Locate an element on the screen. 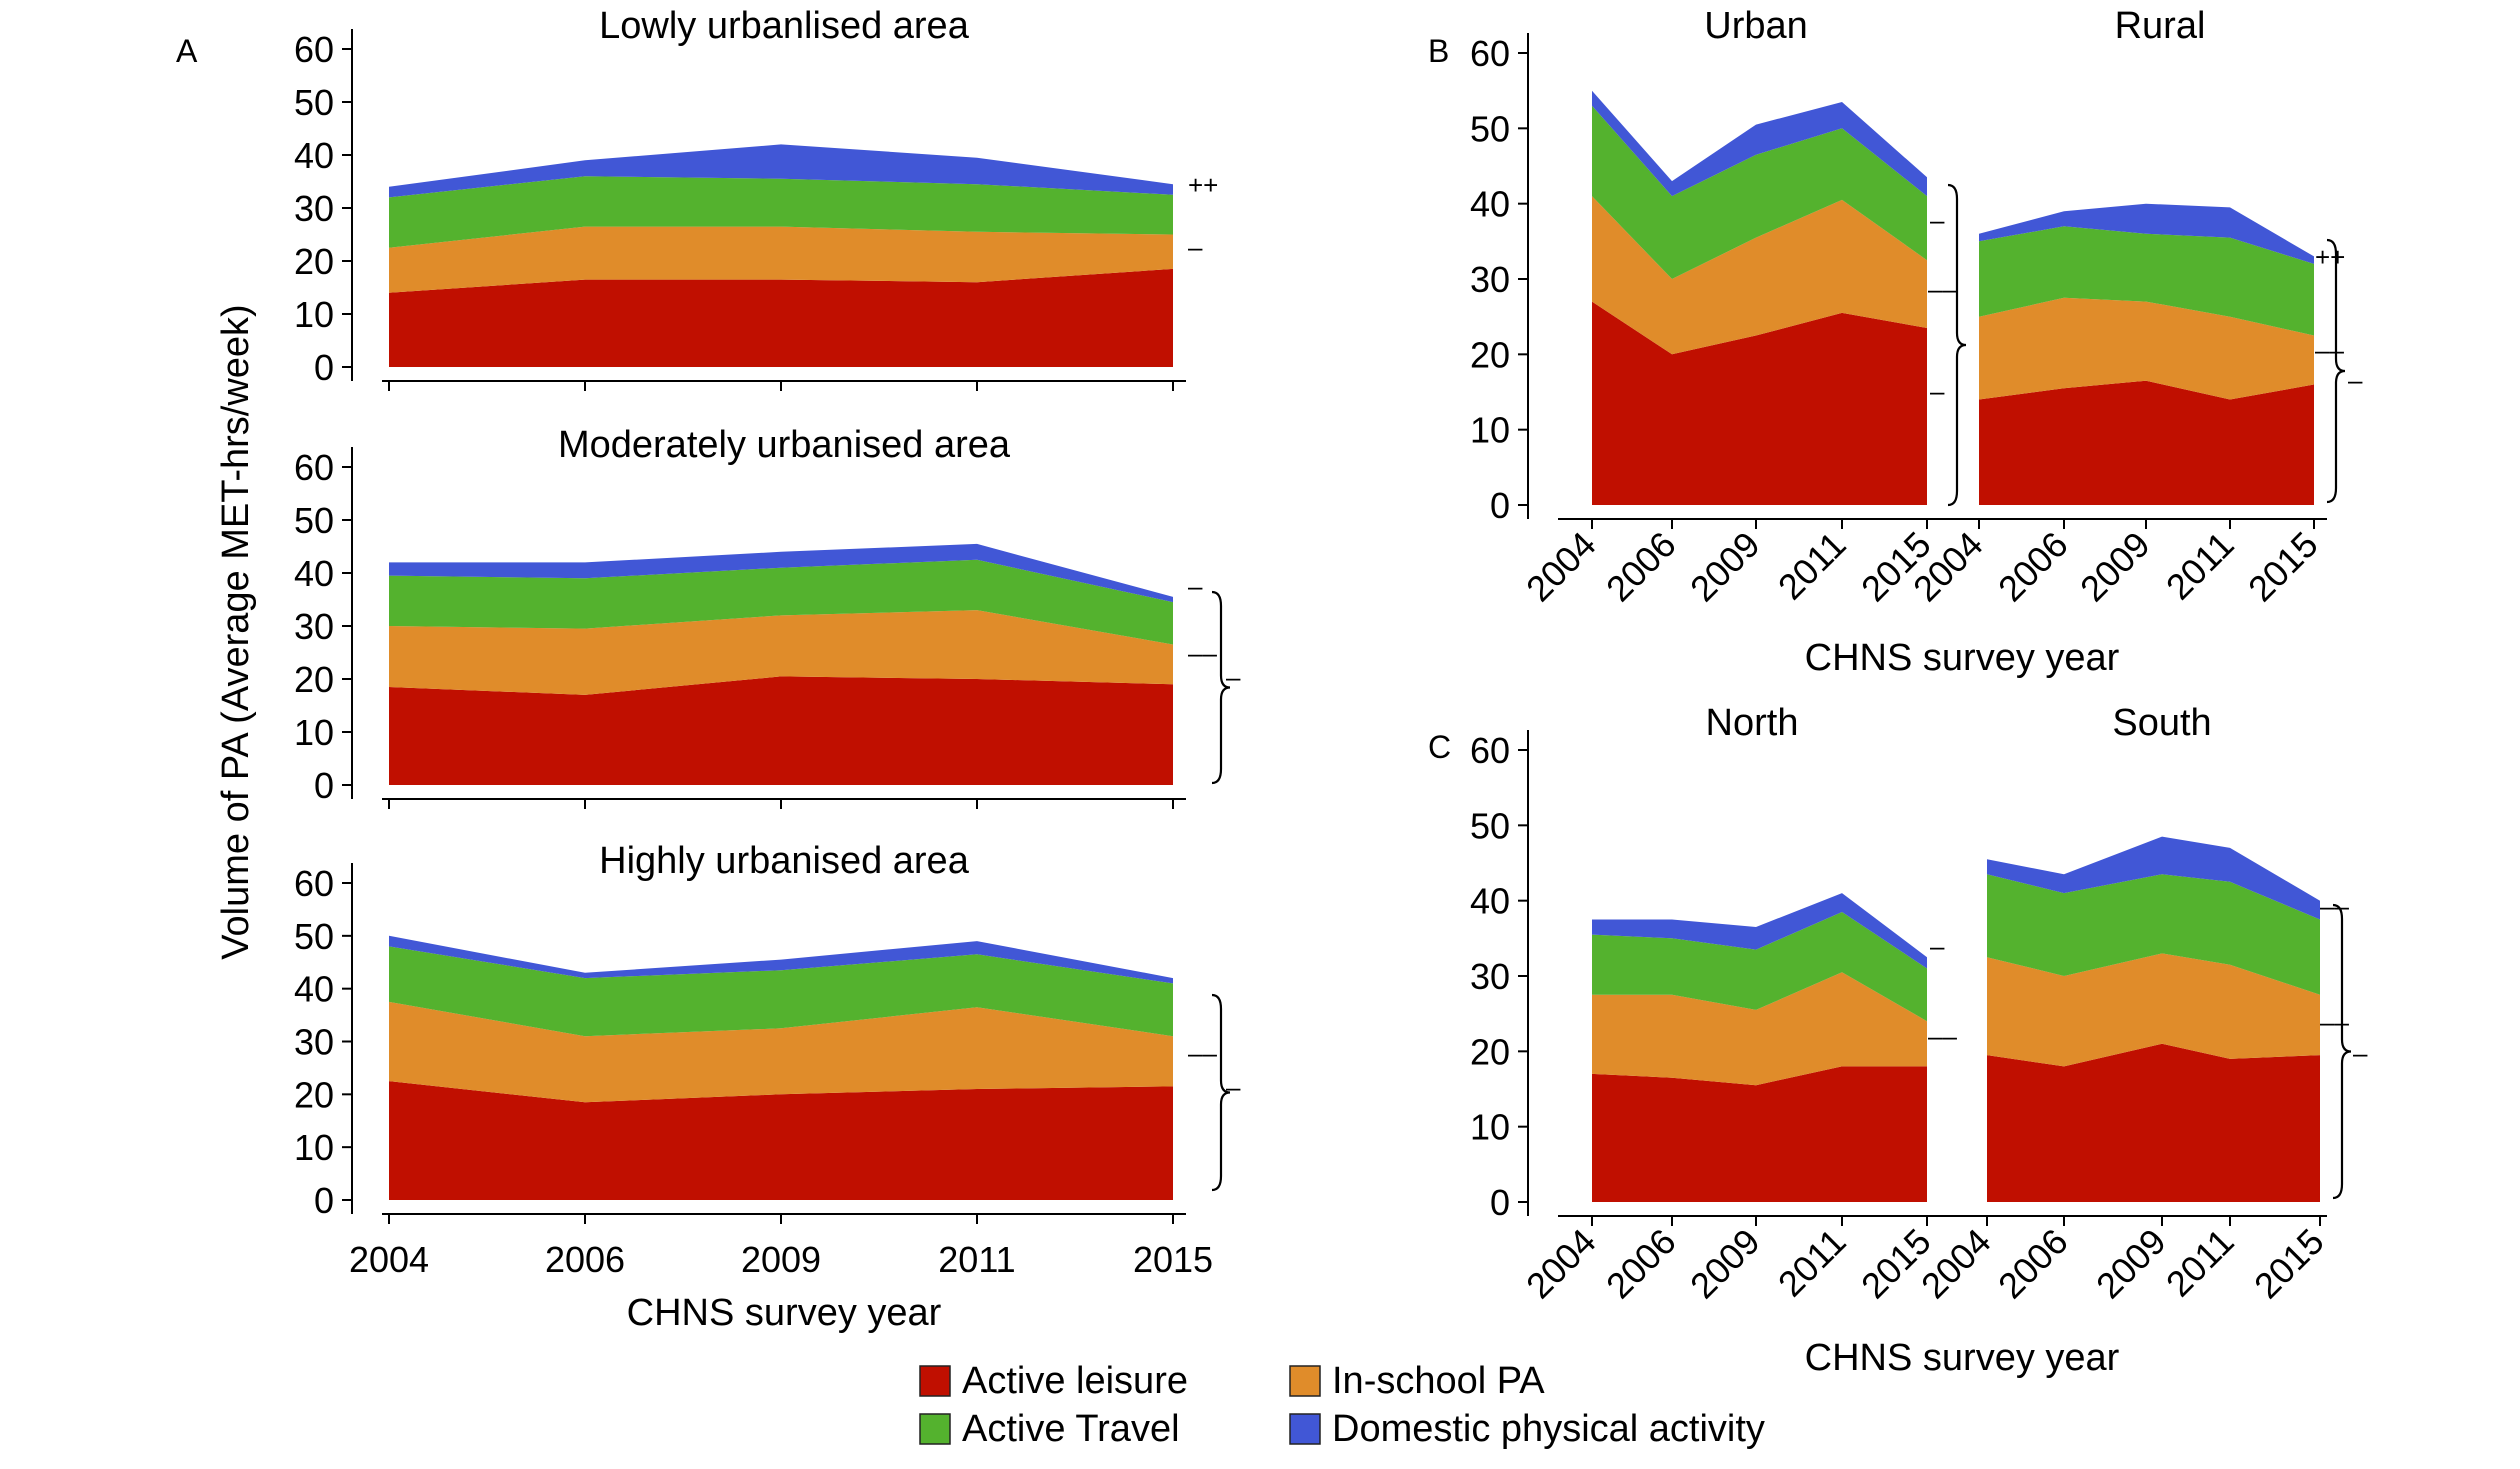 The image size is (2520, 1469). legend-label: Active leisure is located at coordinates (1075, 1381).